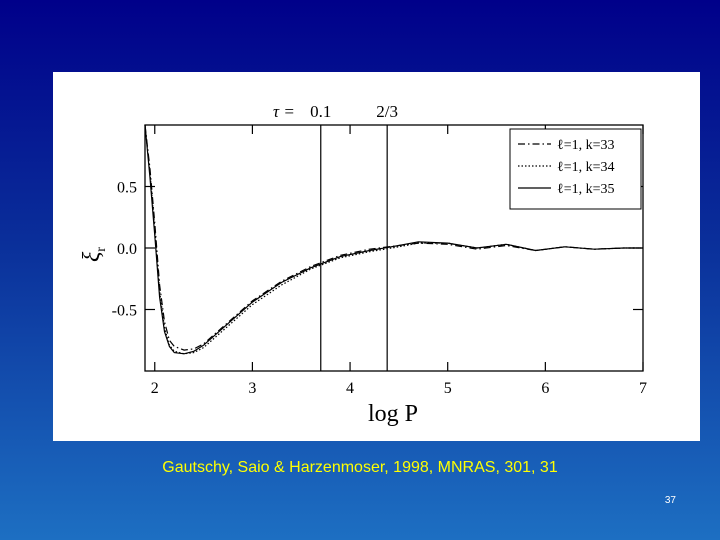 This screenshot has height=540, width=720. What do you see at coordinates (586, 189) in the screenshot?
I see `legend-label: ℓ=1, k=35` at bounding box center [586, 189].